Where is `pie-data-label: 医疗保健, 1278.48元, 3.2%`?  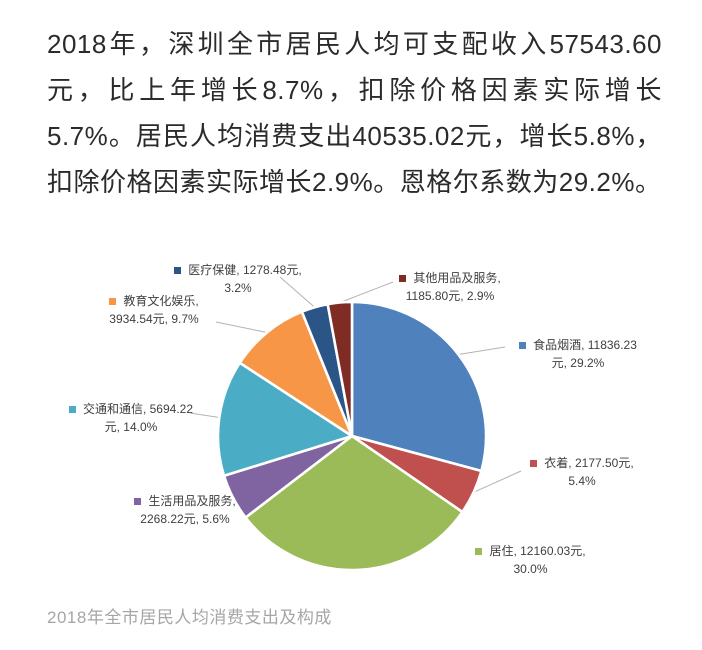
pie-data-label: 医疗保健, 1278.48元, 3.2% is located at coordinates (238, 279).